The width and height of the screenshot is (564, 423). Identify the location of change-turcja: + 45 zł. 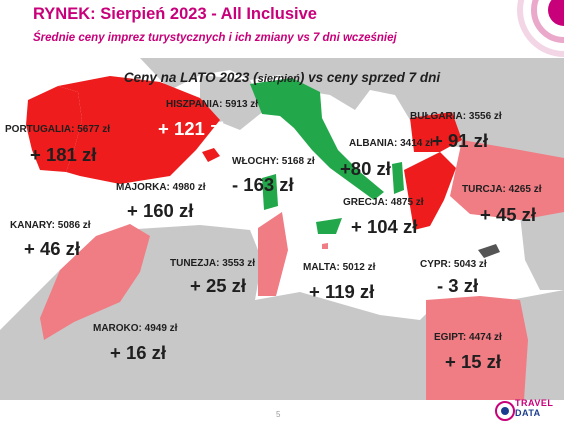
(508, 214).